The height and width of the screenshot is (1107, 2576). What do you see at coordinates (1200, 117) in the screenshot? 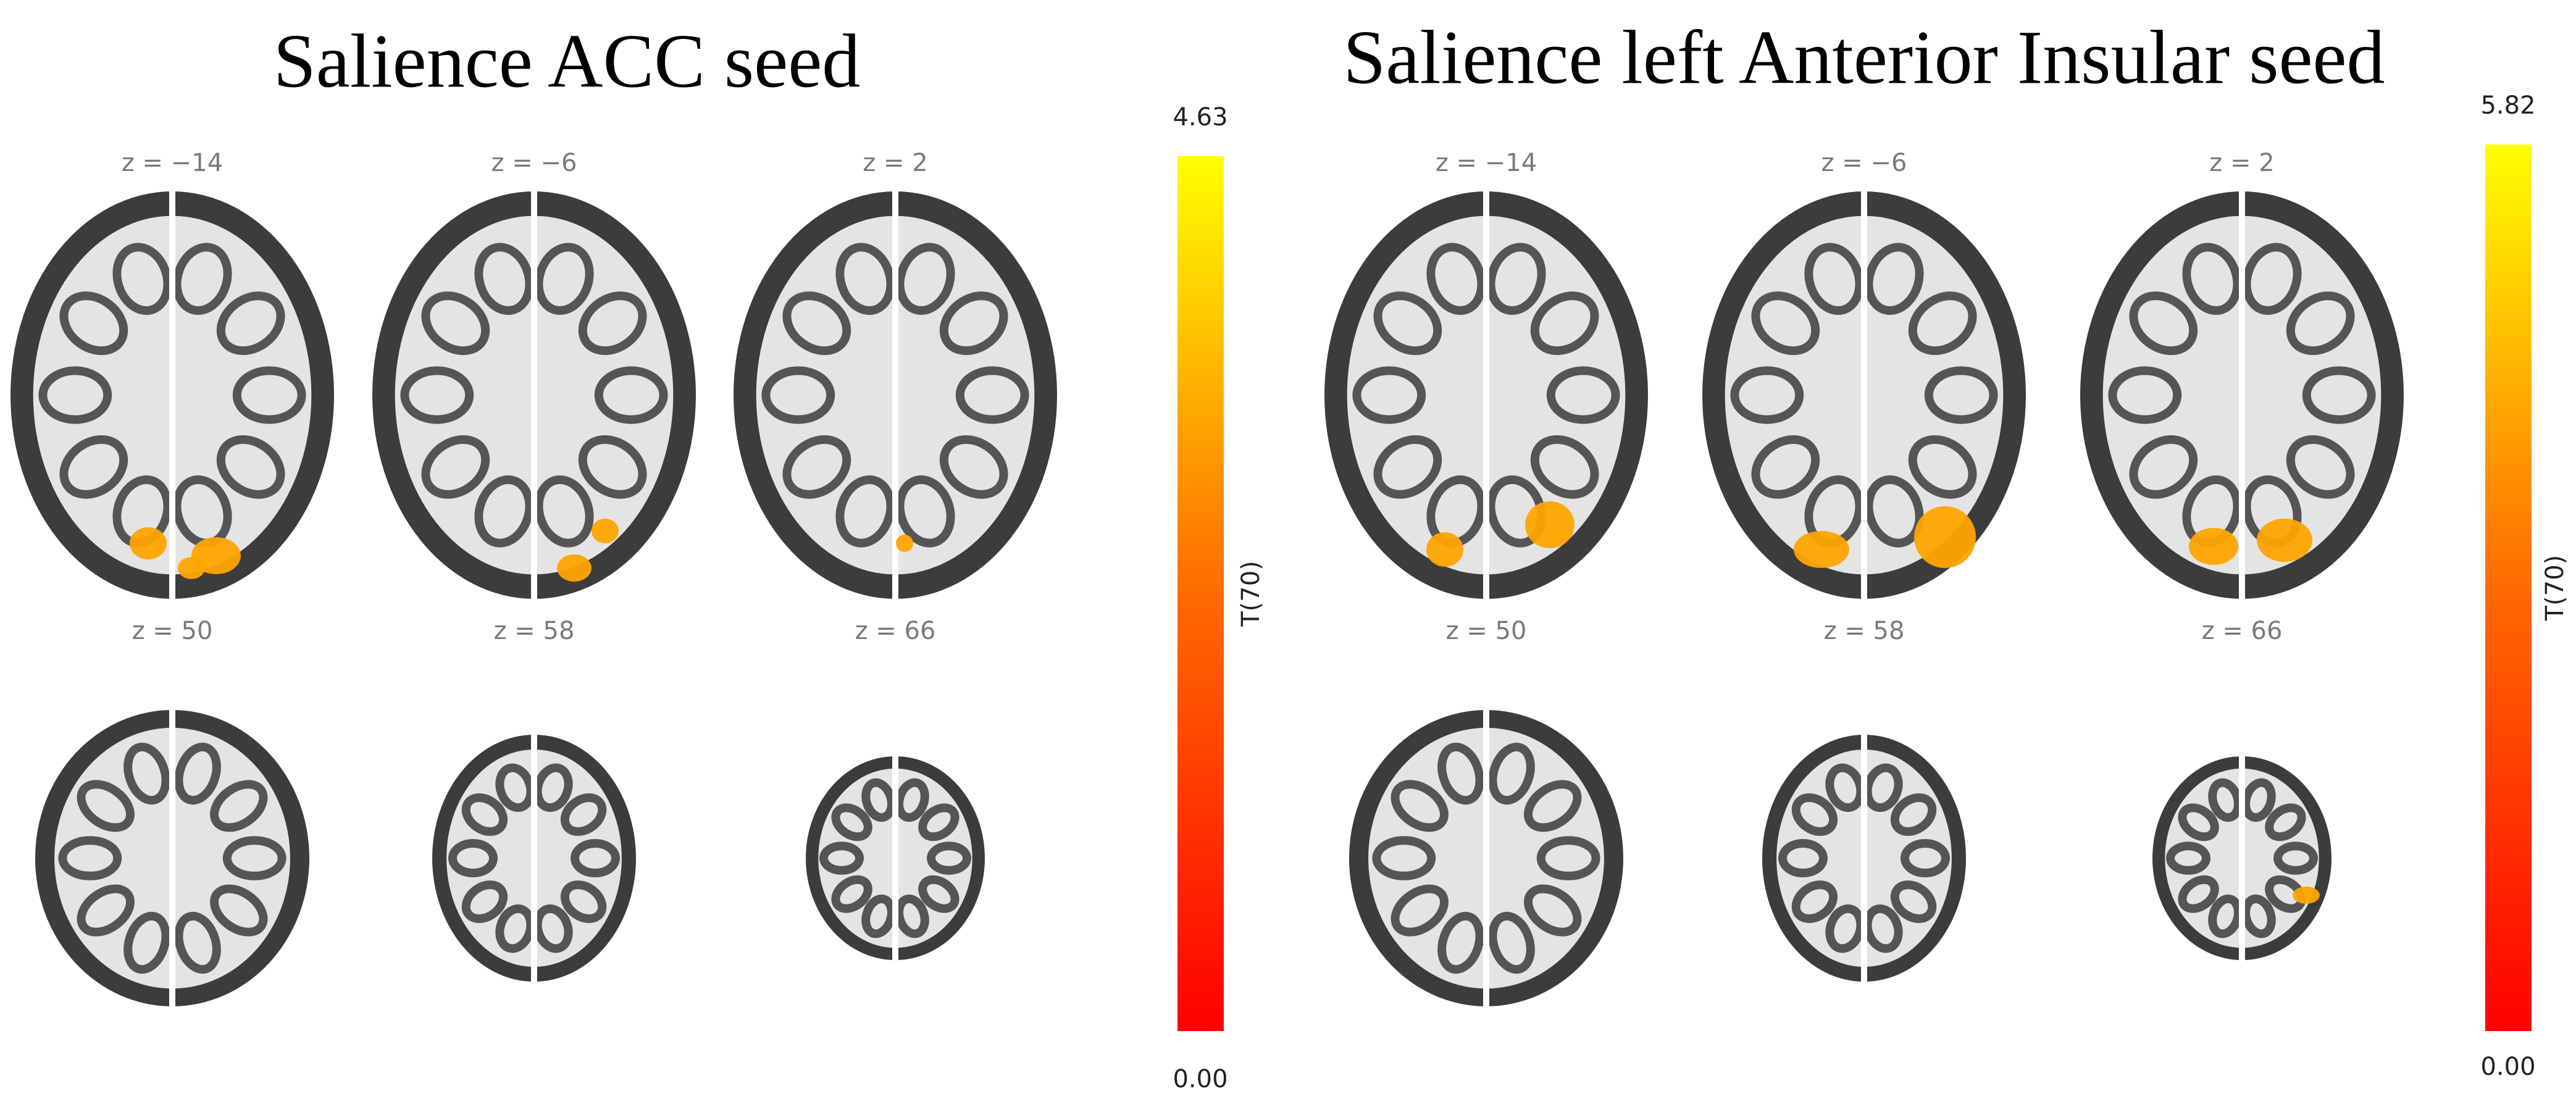
I see `colorbar-max: 4.63` at bounding box center [1200, 117].